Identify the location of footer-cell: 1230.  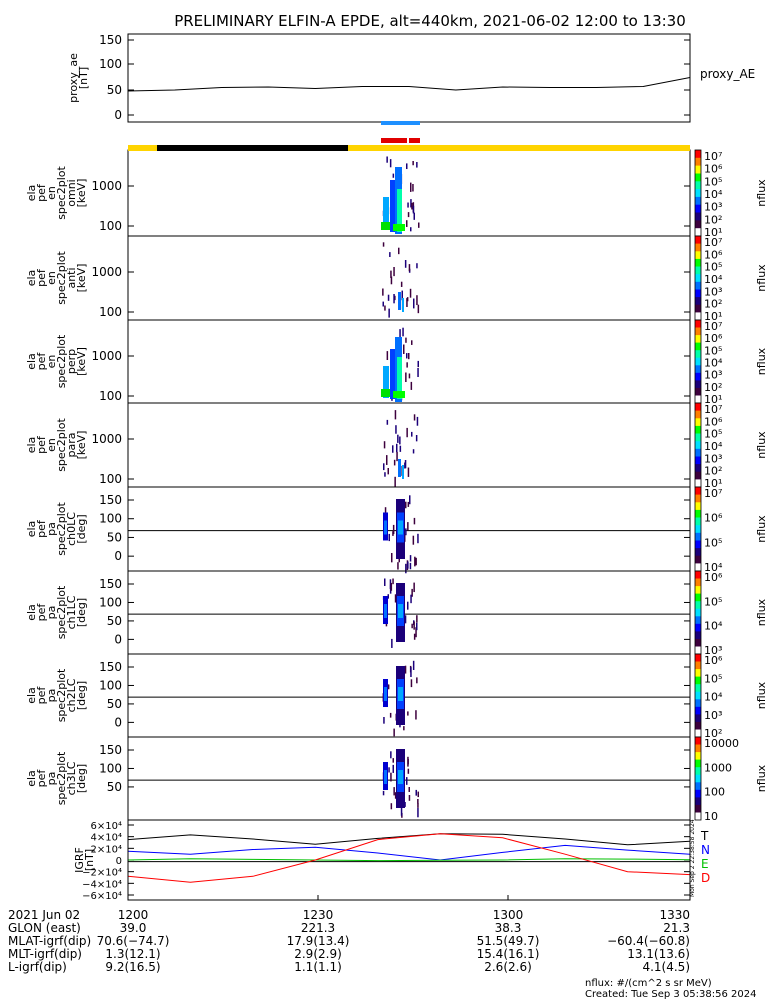
(318, 915).